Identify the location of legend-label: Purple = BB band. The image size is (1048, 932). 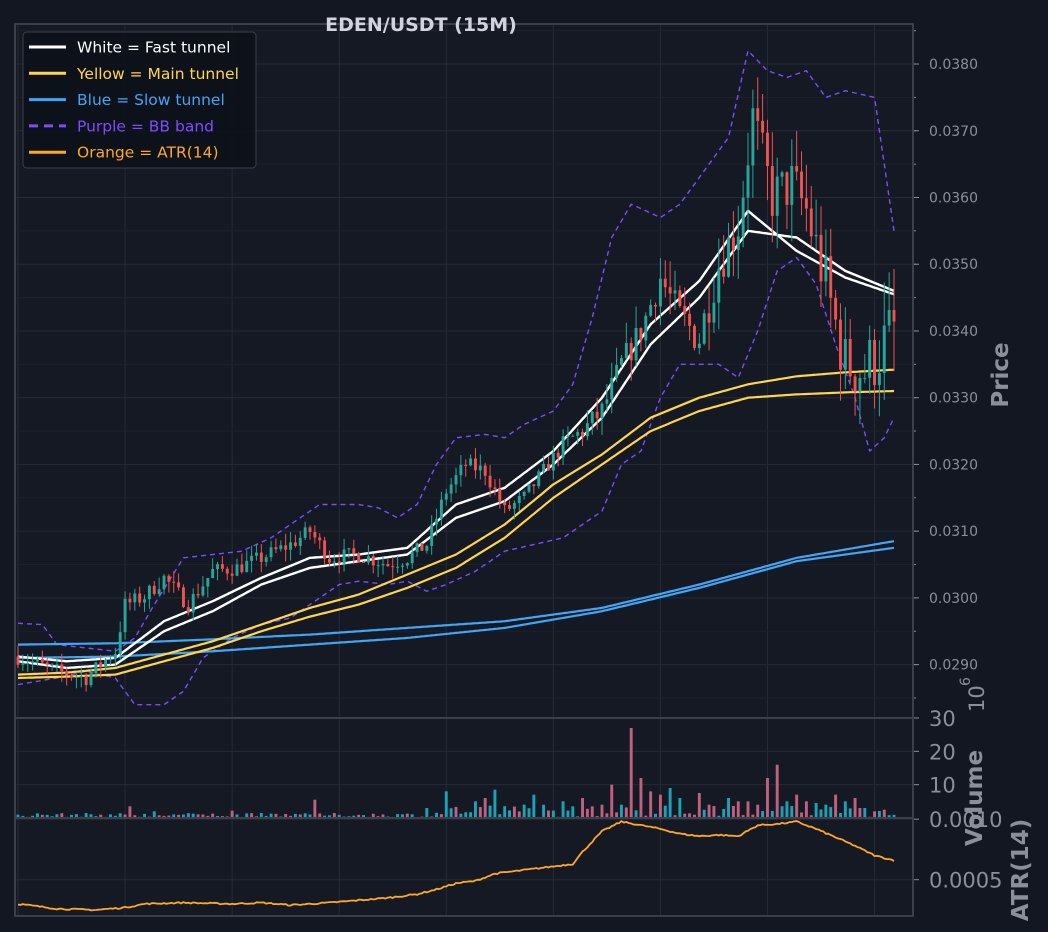
(145, 126).